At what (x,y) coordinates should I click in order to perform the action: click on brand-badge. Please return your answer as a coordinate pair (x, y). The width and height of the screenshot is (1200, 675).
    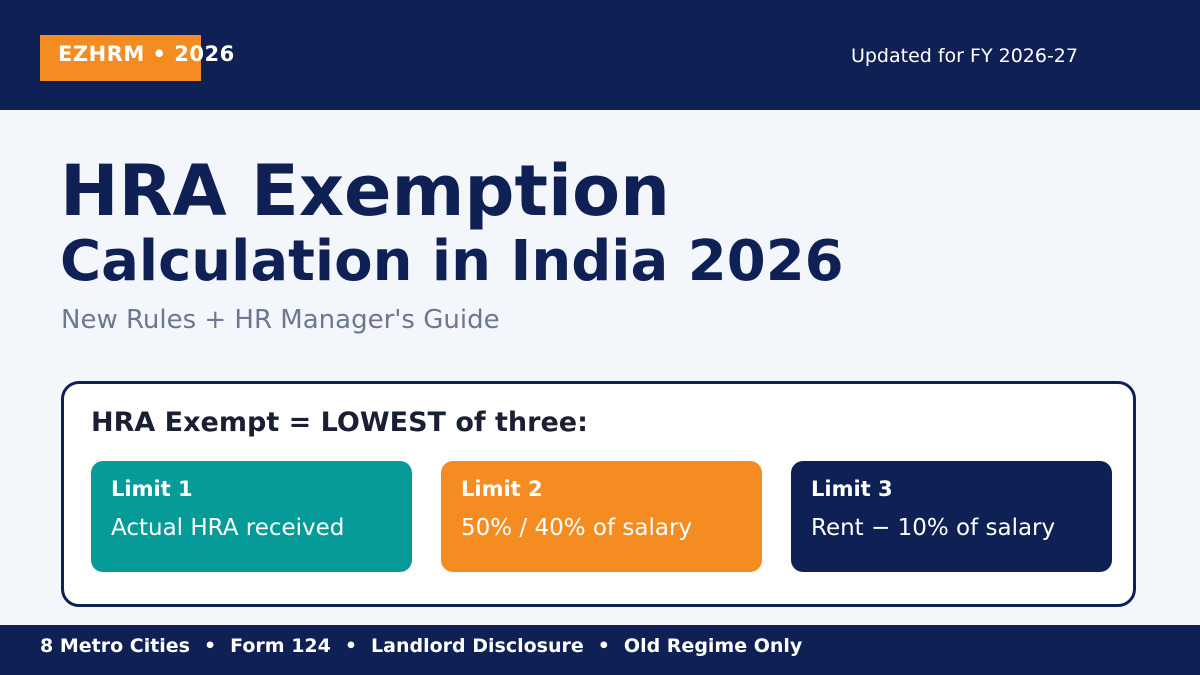
    Looking at the image, I should click on (120, 58).